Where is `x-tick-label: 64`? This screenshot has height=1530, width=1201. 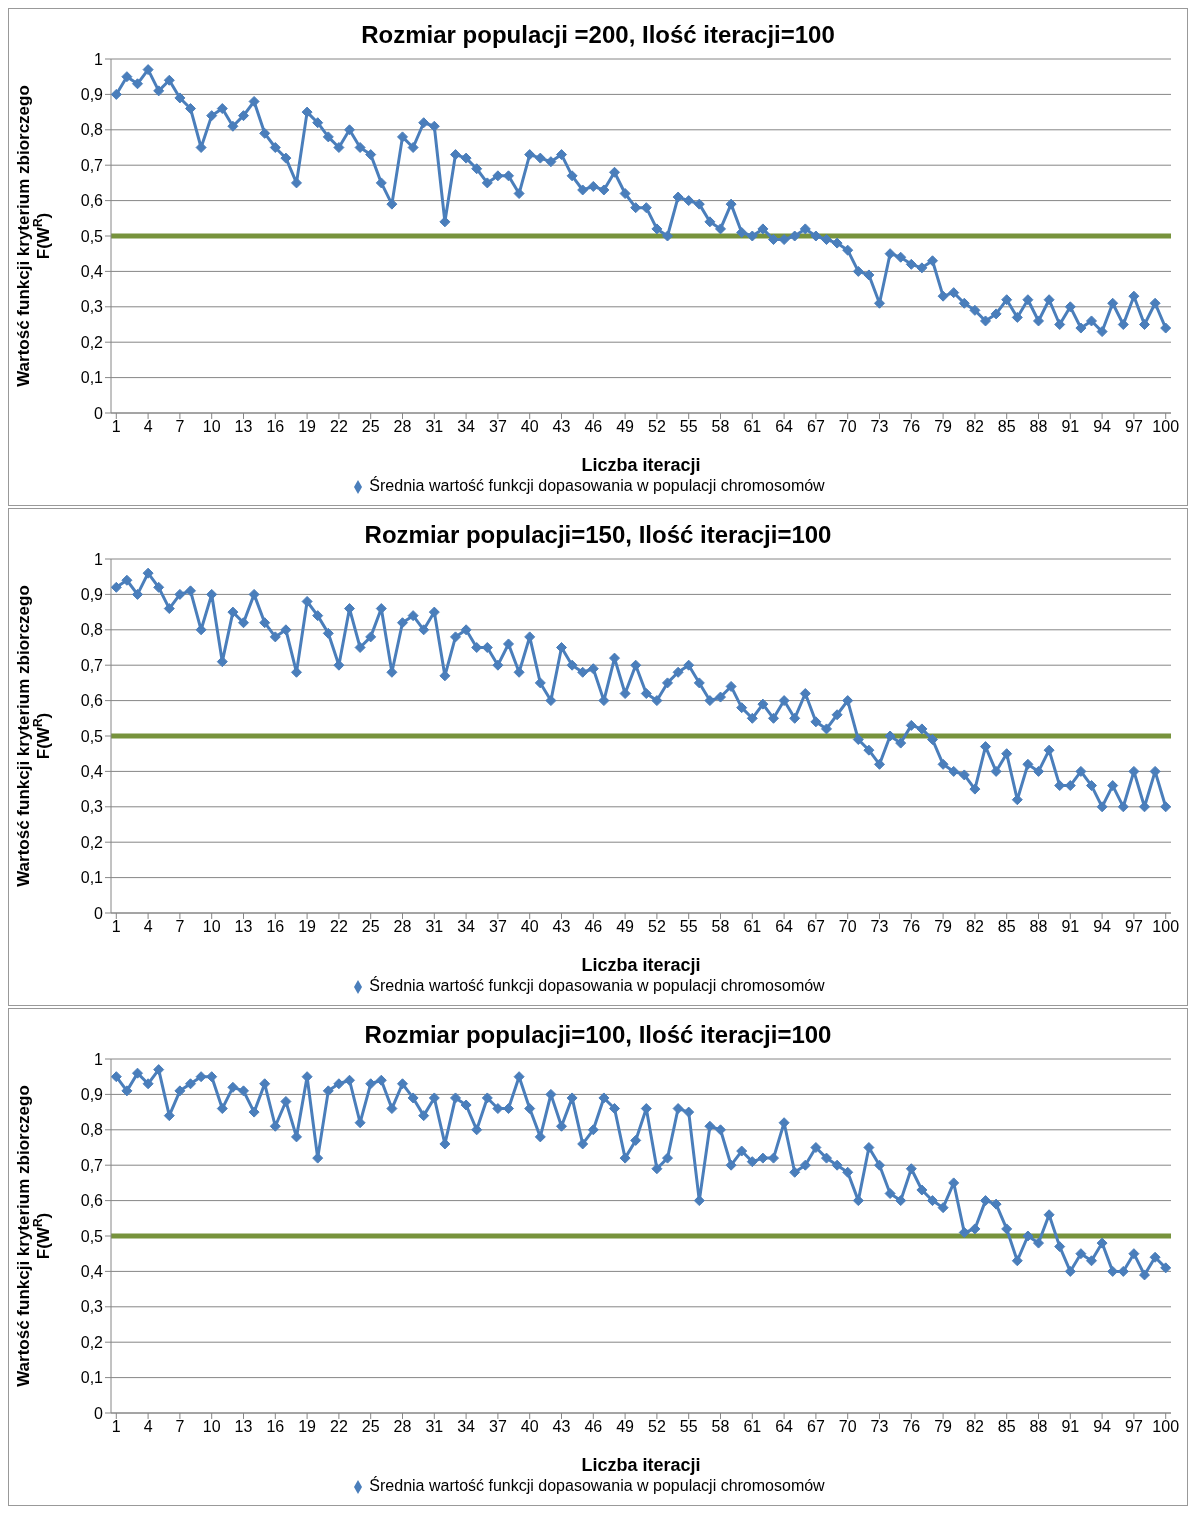 x-tick-label: 64 is located at coordinates (784, 427).